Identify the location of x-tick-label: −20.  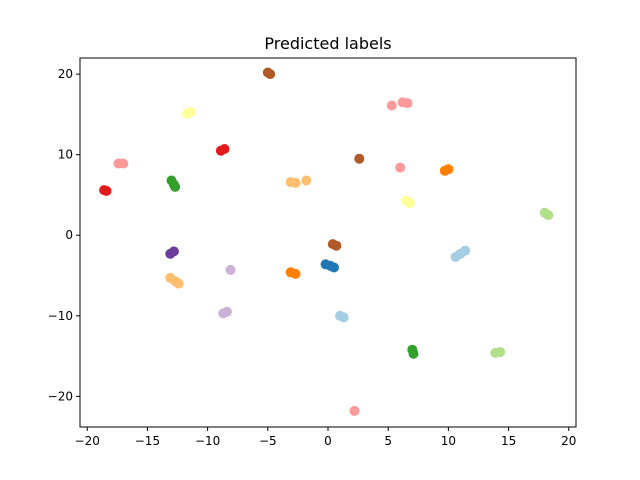
(87, 441).